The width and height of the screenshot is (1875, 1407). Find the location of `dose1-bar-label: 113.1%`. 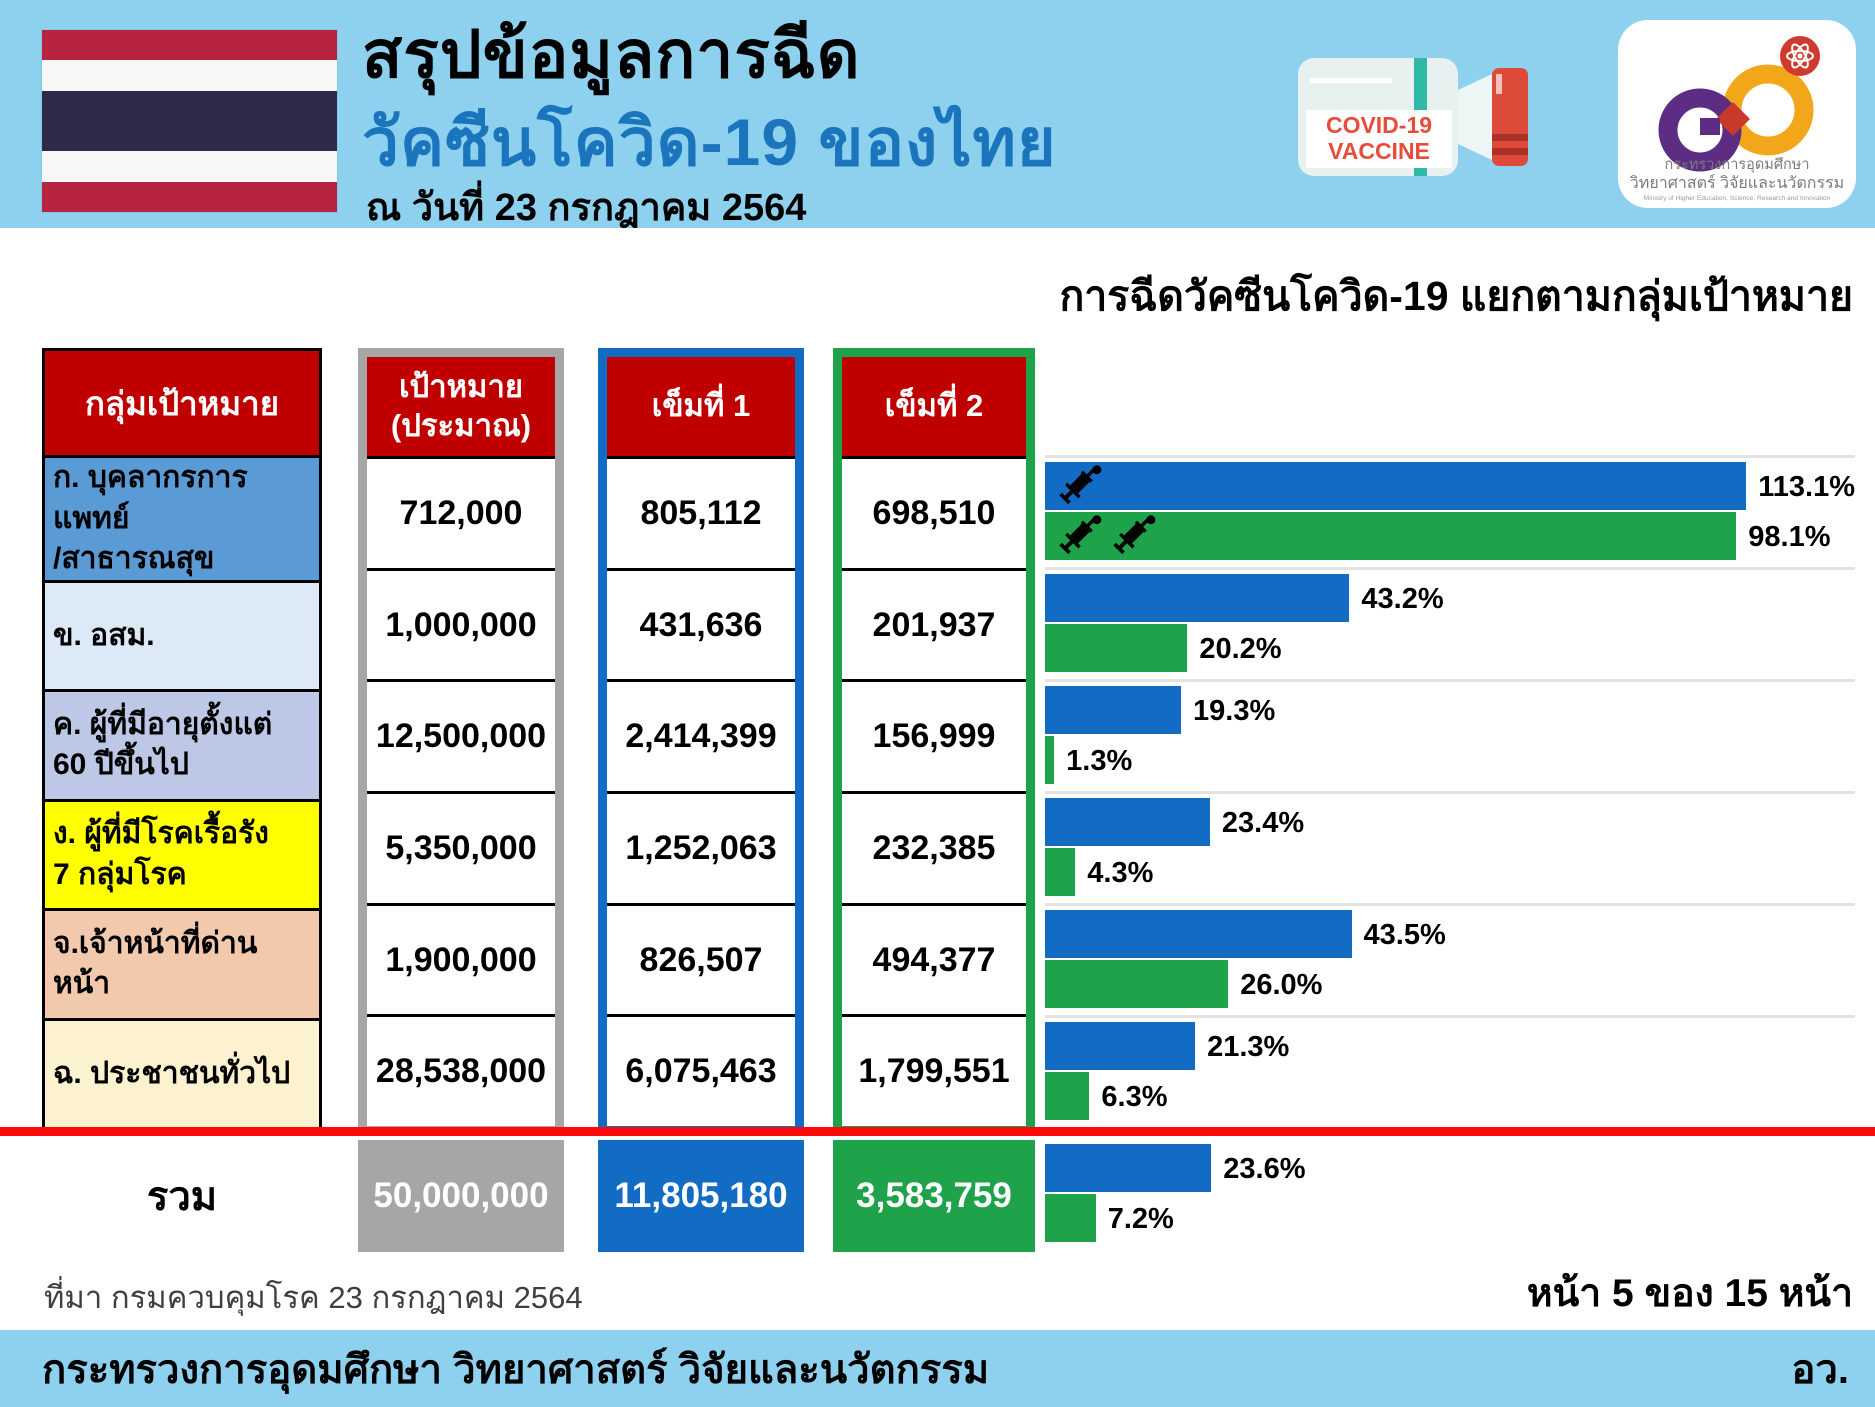

dose1-bar-label: 113.1% is located at coordinates (1806, 486).